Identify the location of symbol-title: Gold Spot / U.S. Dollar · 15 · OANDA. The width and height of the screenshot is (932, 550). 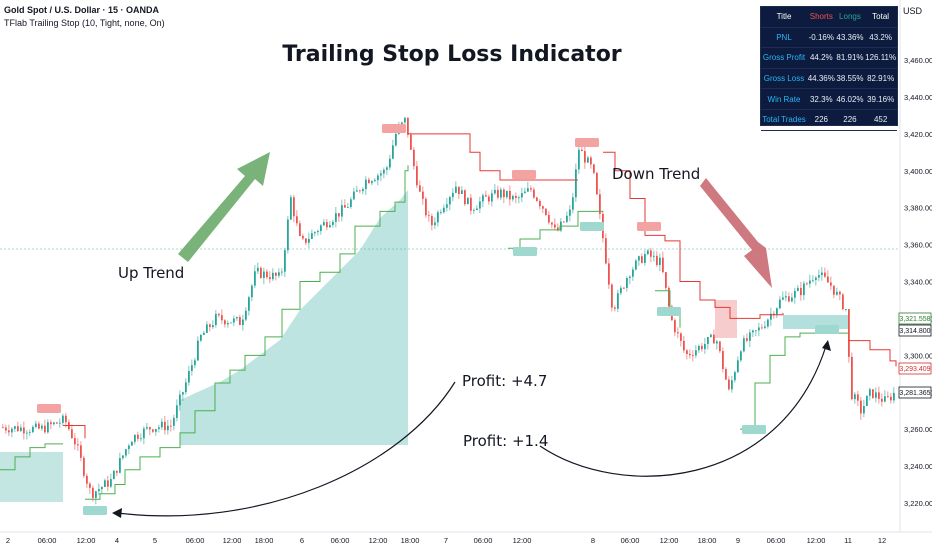
(82, 10).